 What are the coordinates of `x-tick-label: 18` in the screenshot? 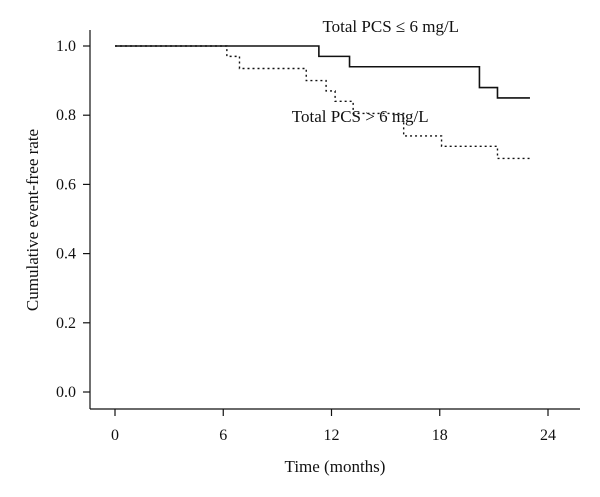 It's located at (440, 435).